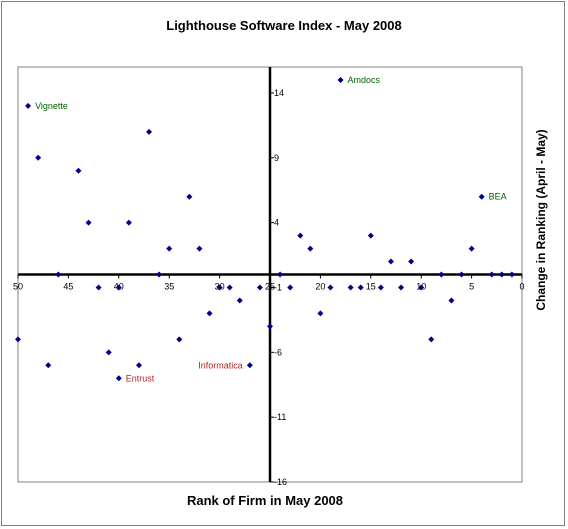 The image size is (568, 529). What do you see at coordinates (364, 80) in the screenshot?
I see `point-annotation: Amdocs` at bounding box center [364, 80].